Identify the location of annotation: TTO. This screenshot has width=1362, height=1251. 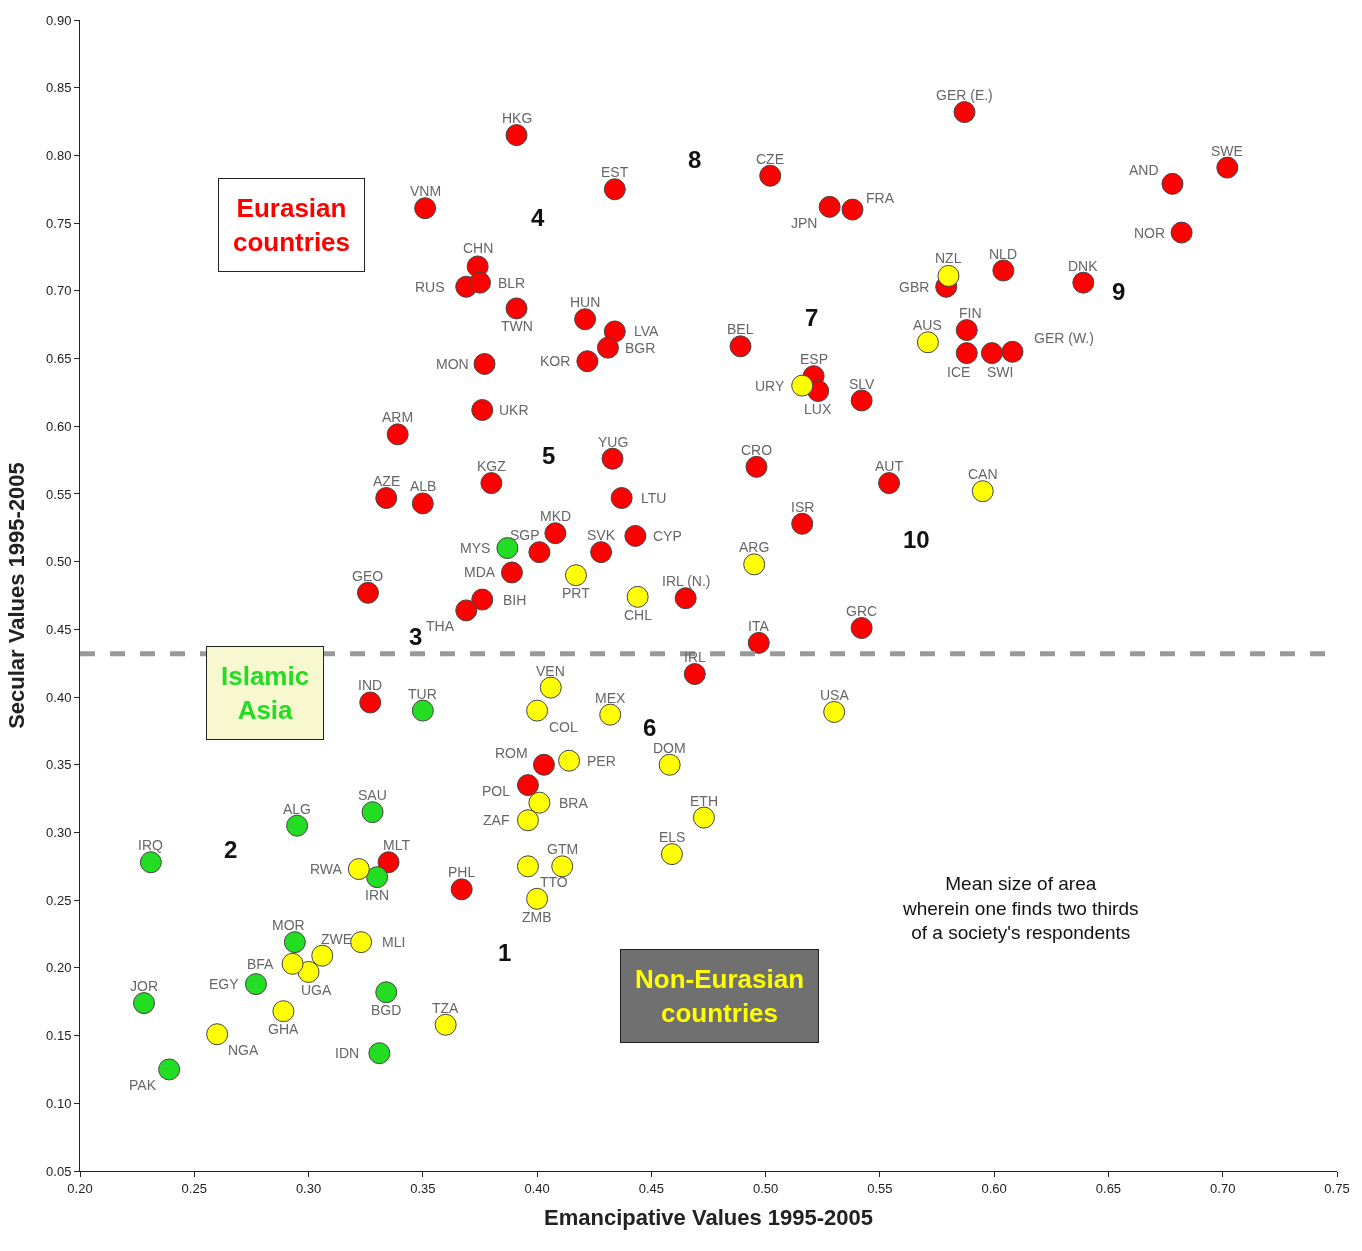
(554, 882).